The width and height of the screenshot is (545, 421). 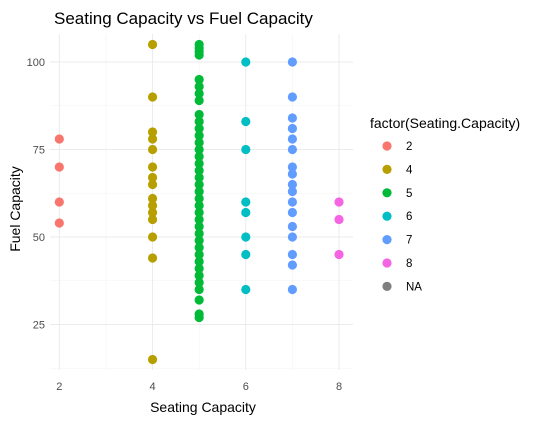 What do you see at coordinates (445, 123) in the screenshot?
I see `legend-title: factor(Seating.Capacity)` at bounding box center [445, 123].